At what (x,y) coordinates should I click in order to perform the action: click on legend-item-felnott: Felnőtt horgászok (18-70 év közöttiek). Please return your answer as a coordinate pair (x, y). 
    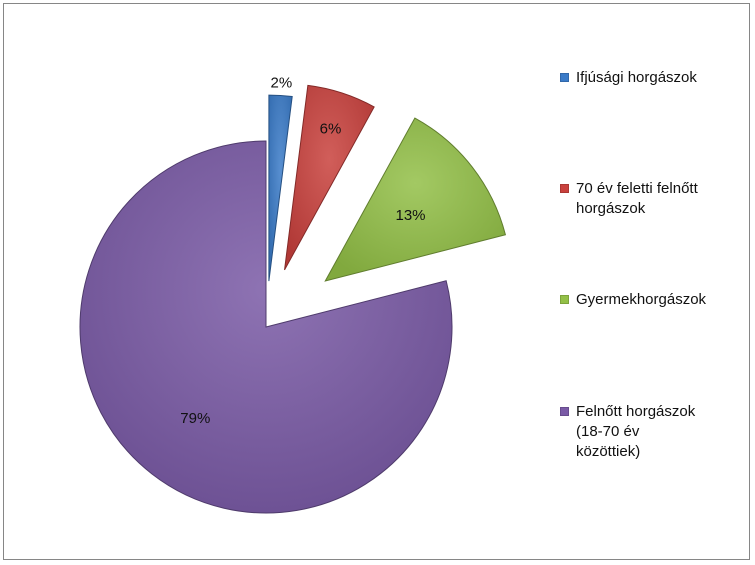
    Looking at the image, I should click on (627, 432).